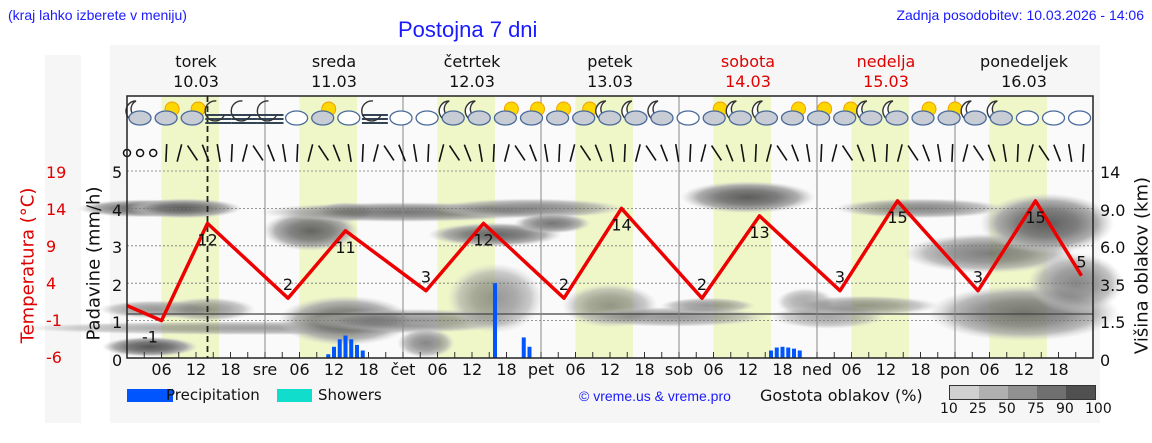 The width and height of the screenshot is (1152, 443). I want to click on cloud-scale-tick: 100, so click(1098, 409).